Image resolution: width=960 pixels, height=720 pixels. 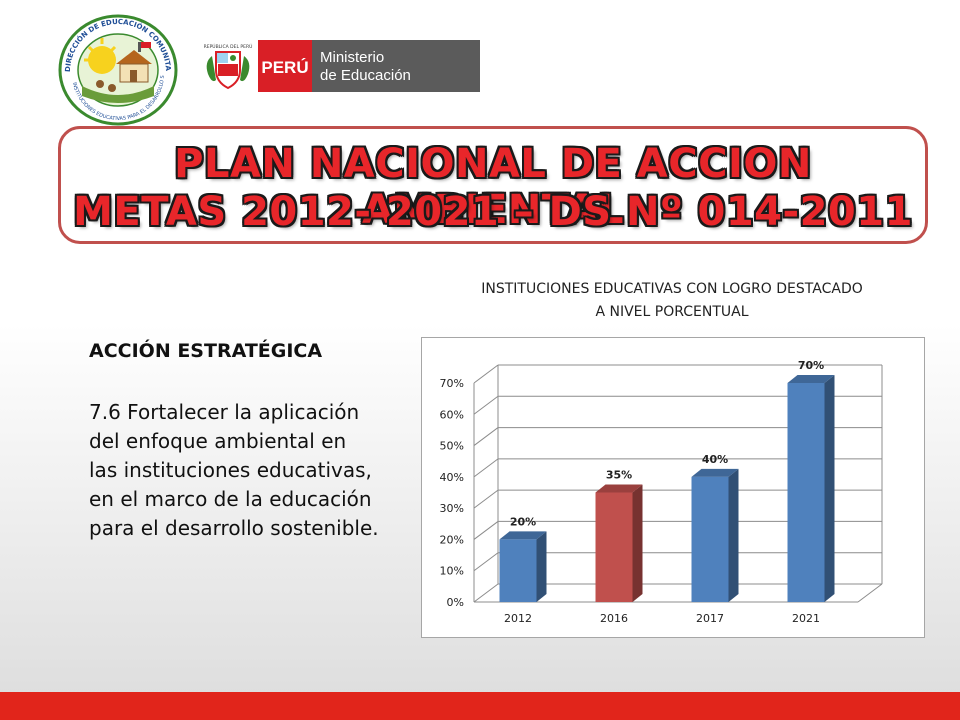 I want to click on y-tick-label: 0%, so click(x=455, y=602).